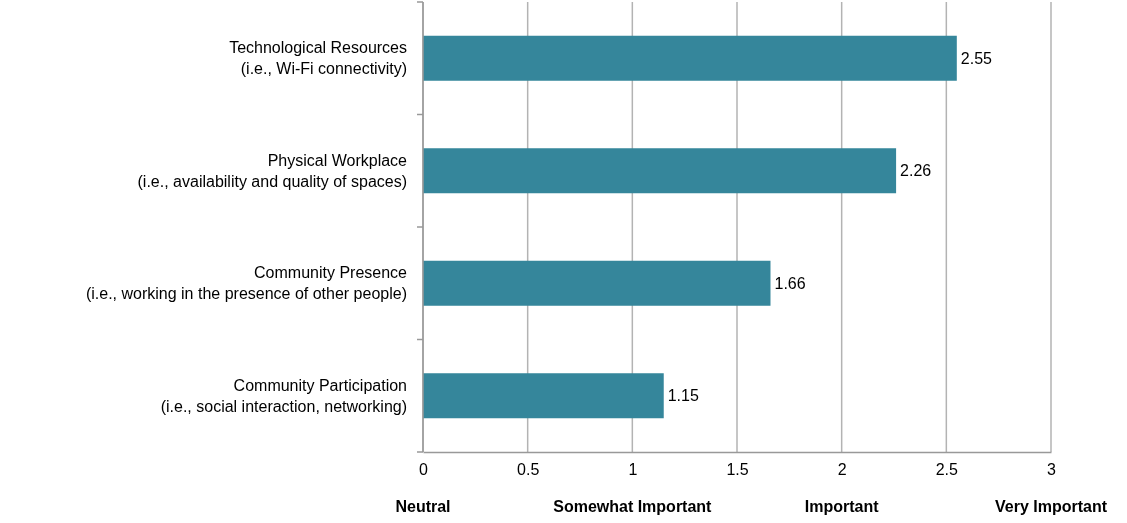  I want to click on text: Very Important, so click(1051, 506).